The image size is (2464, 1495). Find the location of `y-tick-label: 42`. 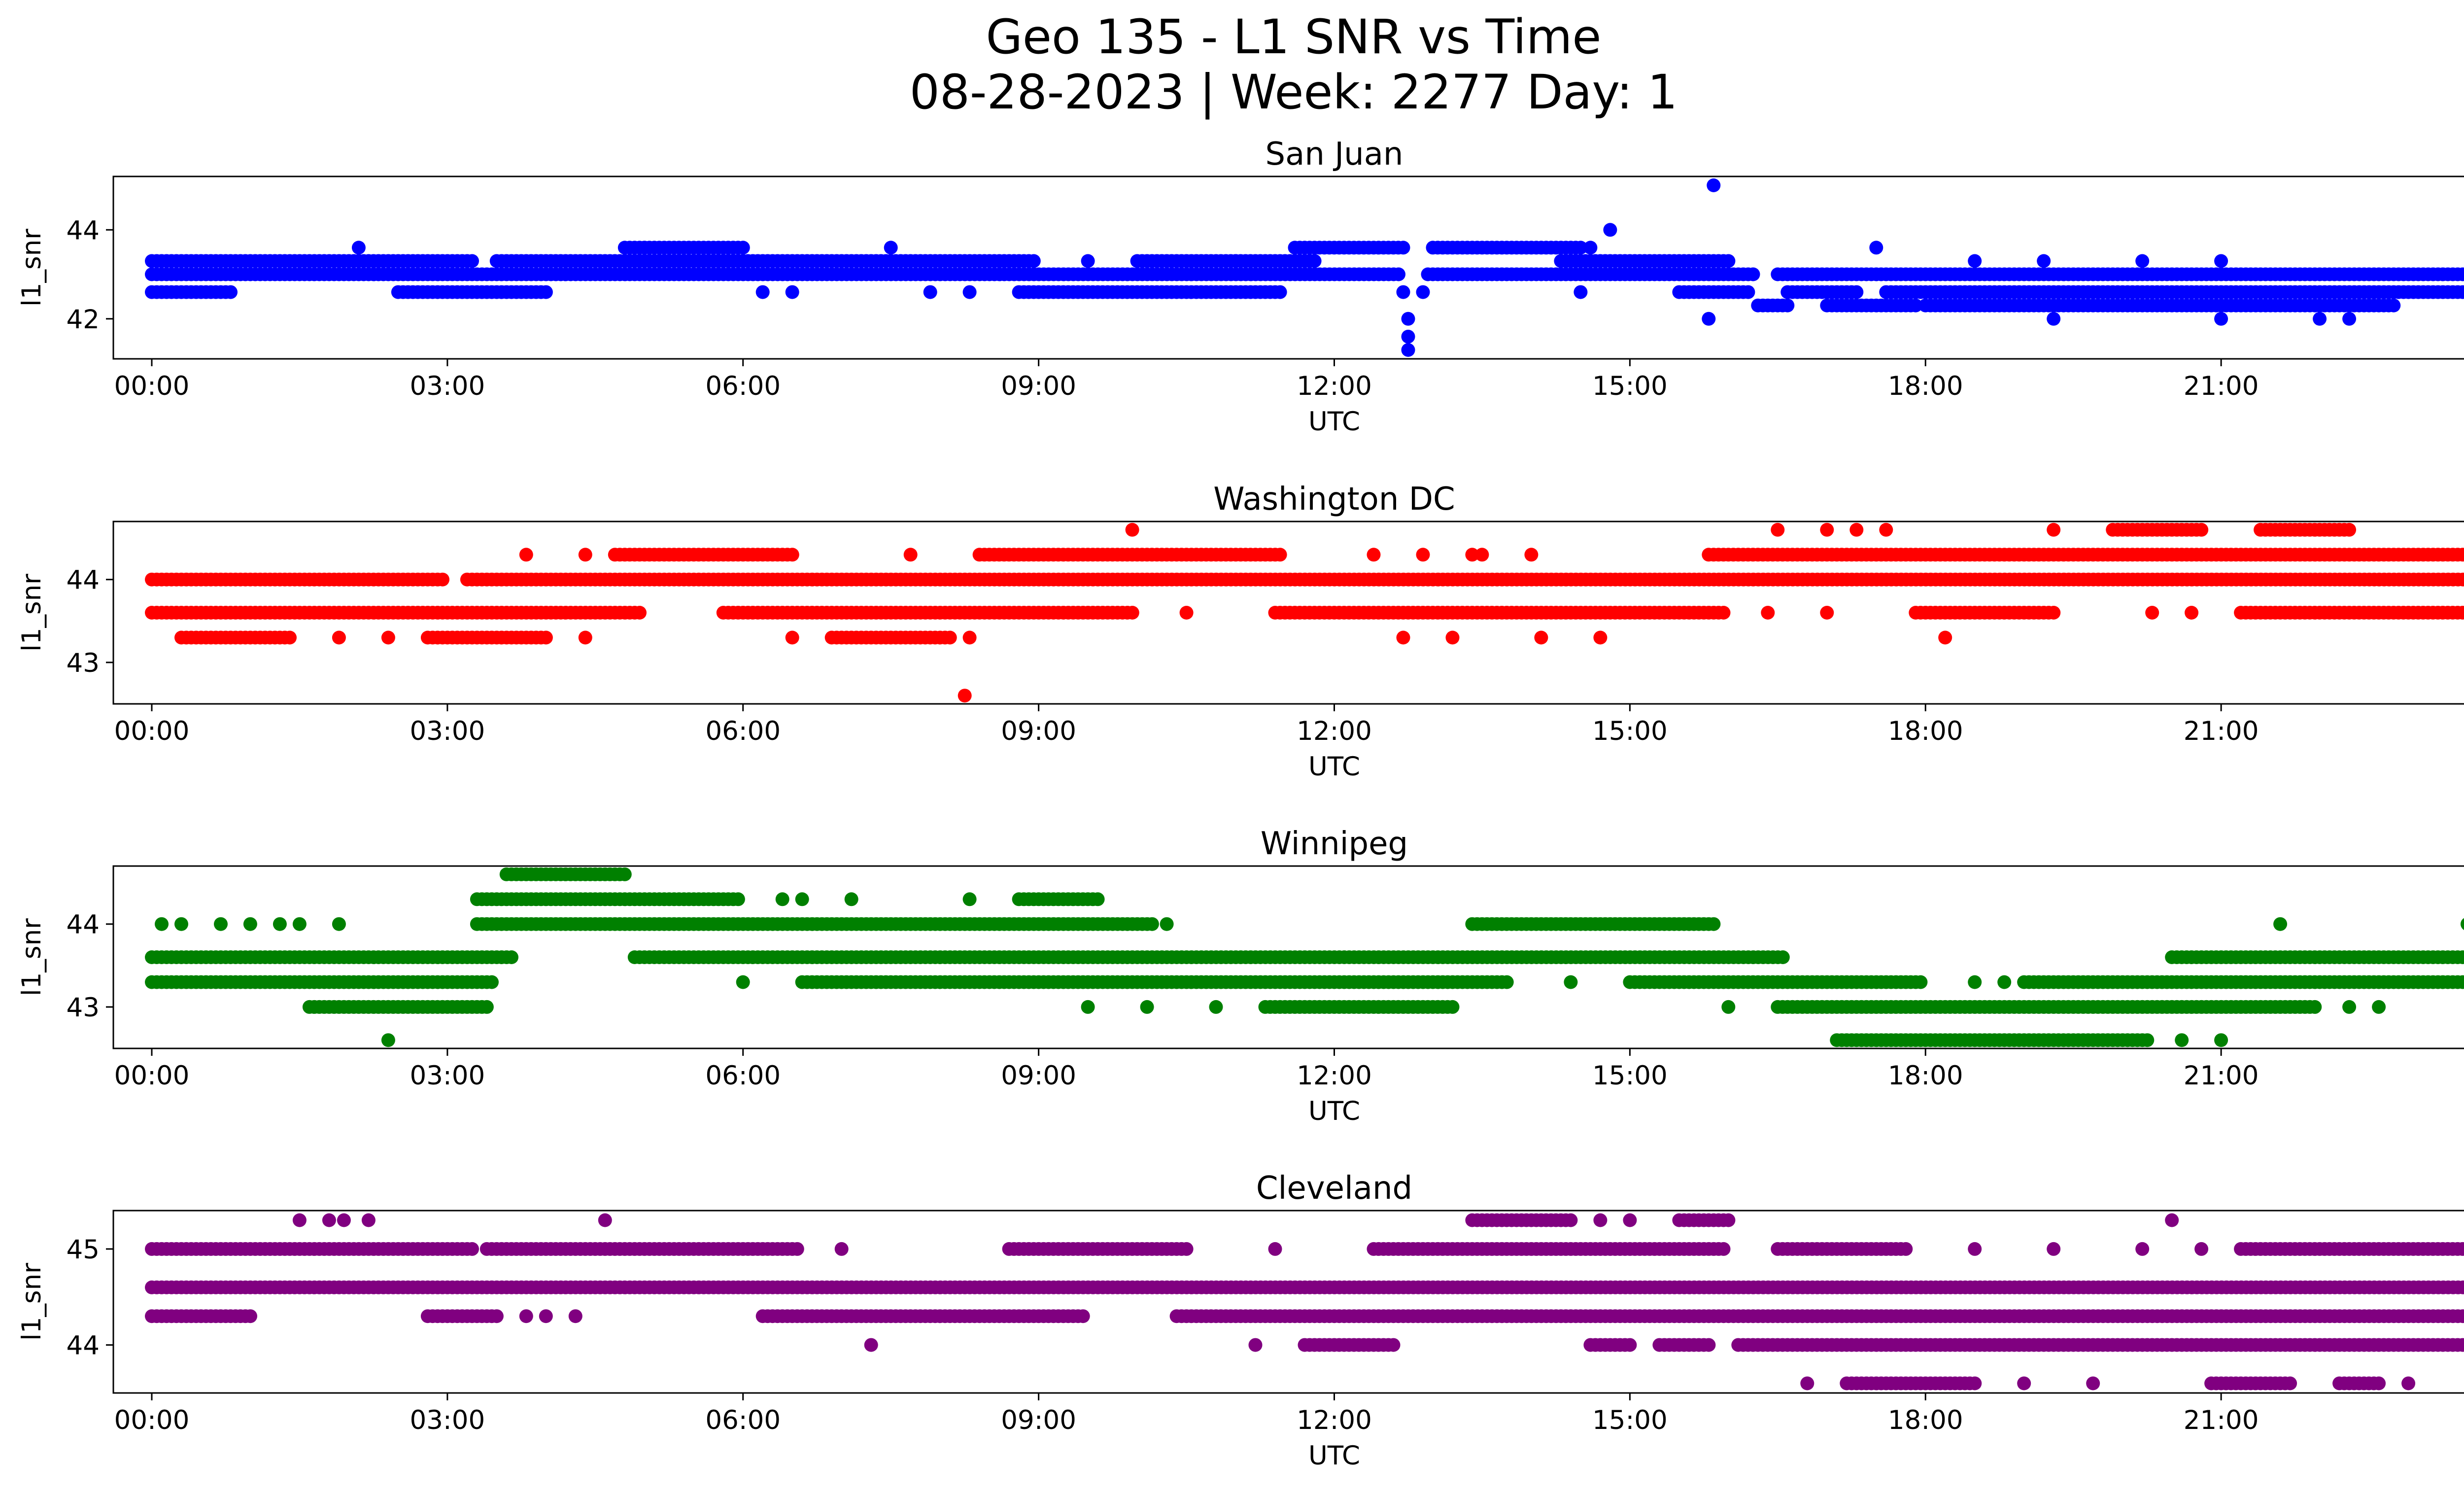

y-tick-label: 42 is located at coordinates (83, 320).